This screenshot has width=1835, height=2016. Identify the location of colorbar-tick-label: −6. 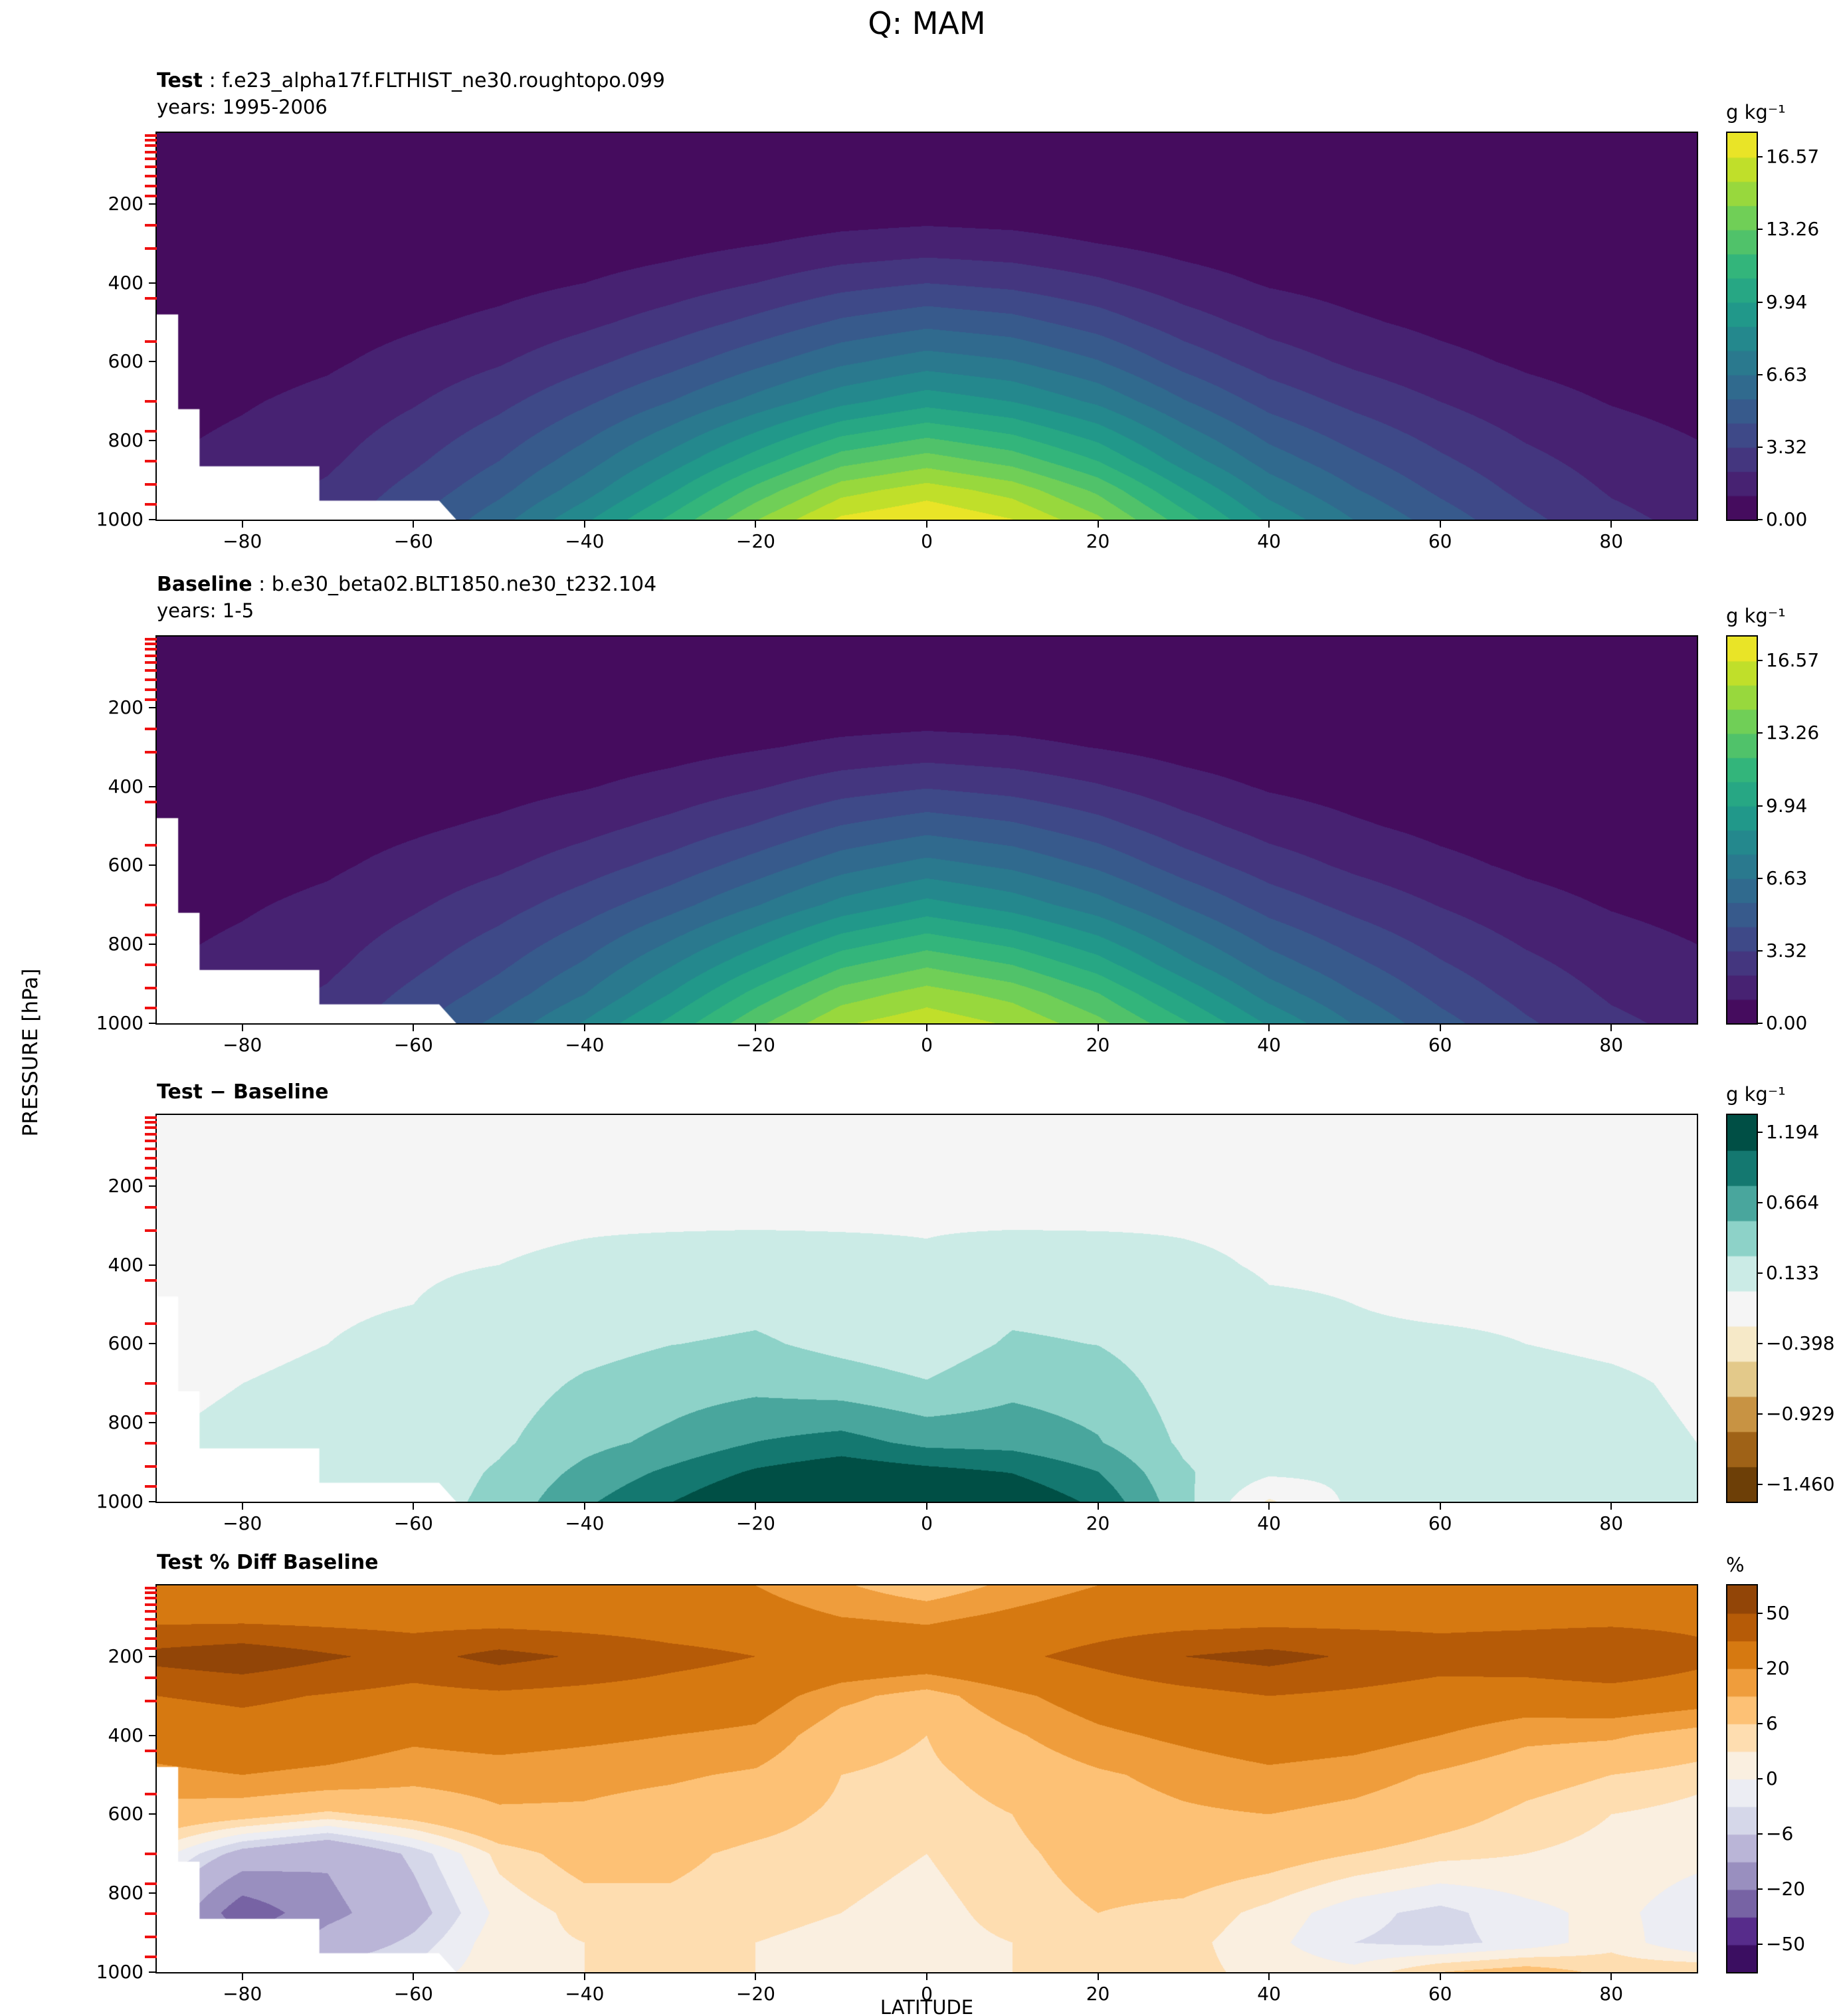
(1780, 1834).